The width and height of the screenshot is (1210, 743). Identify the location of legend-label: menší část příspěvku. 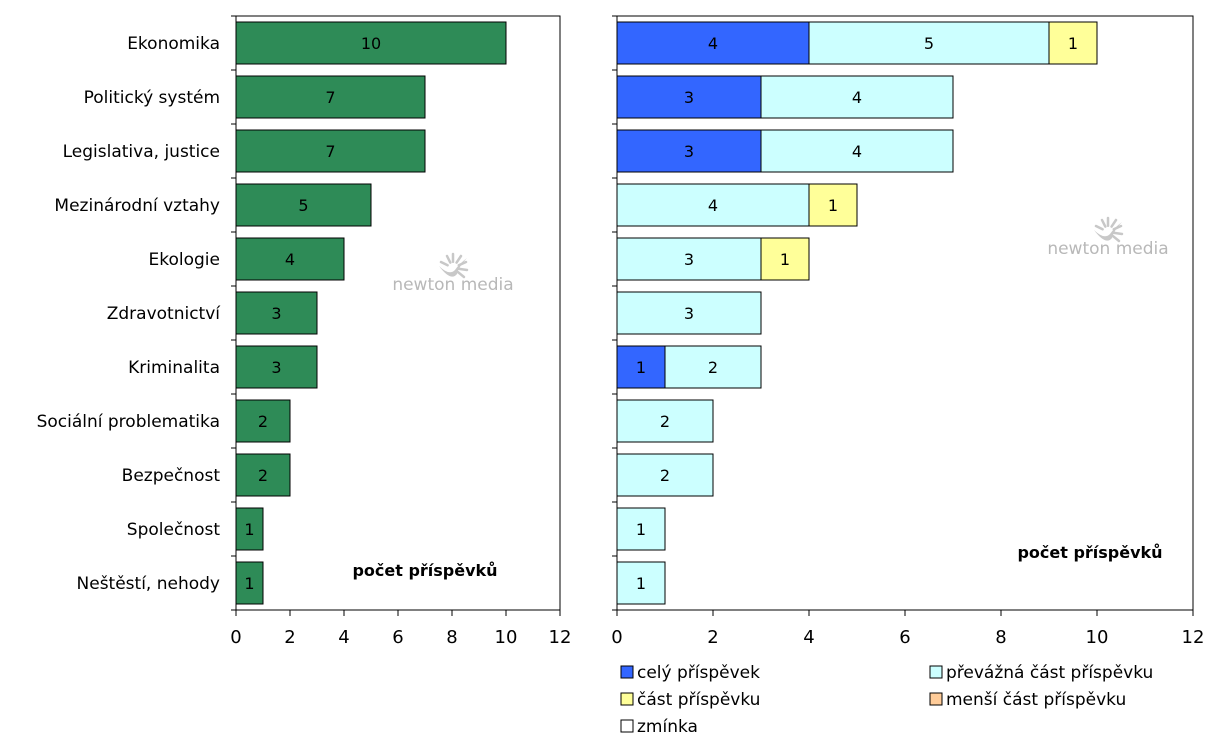
(1036, 700).